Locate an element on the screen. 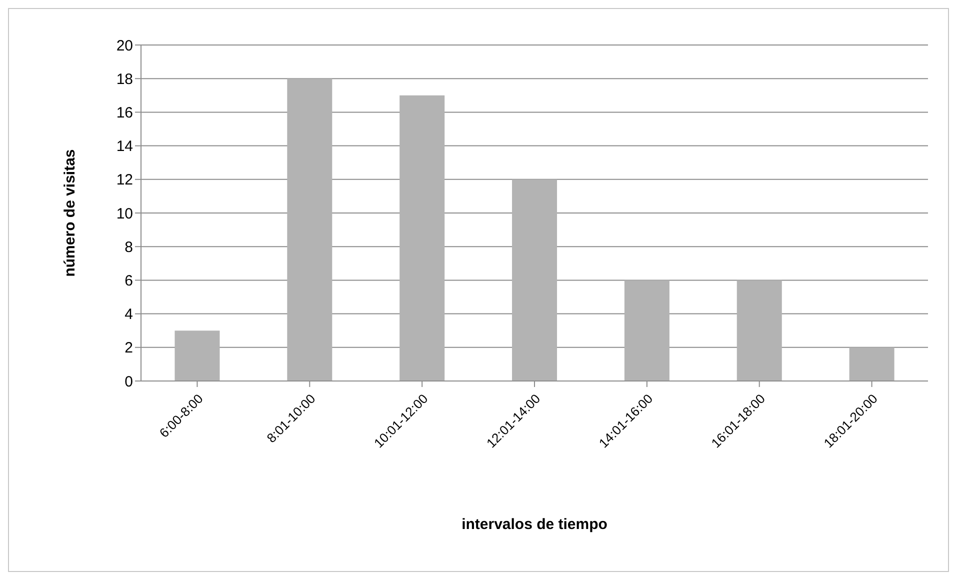 The image size is (957, 580). y-axis-title: número de visitas is located at coordinates (69, 213).